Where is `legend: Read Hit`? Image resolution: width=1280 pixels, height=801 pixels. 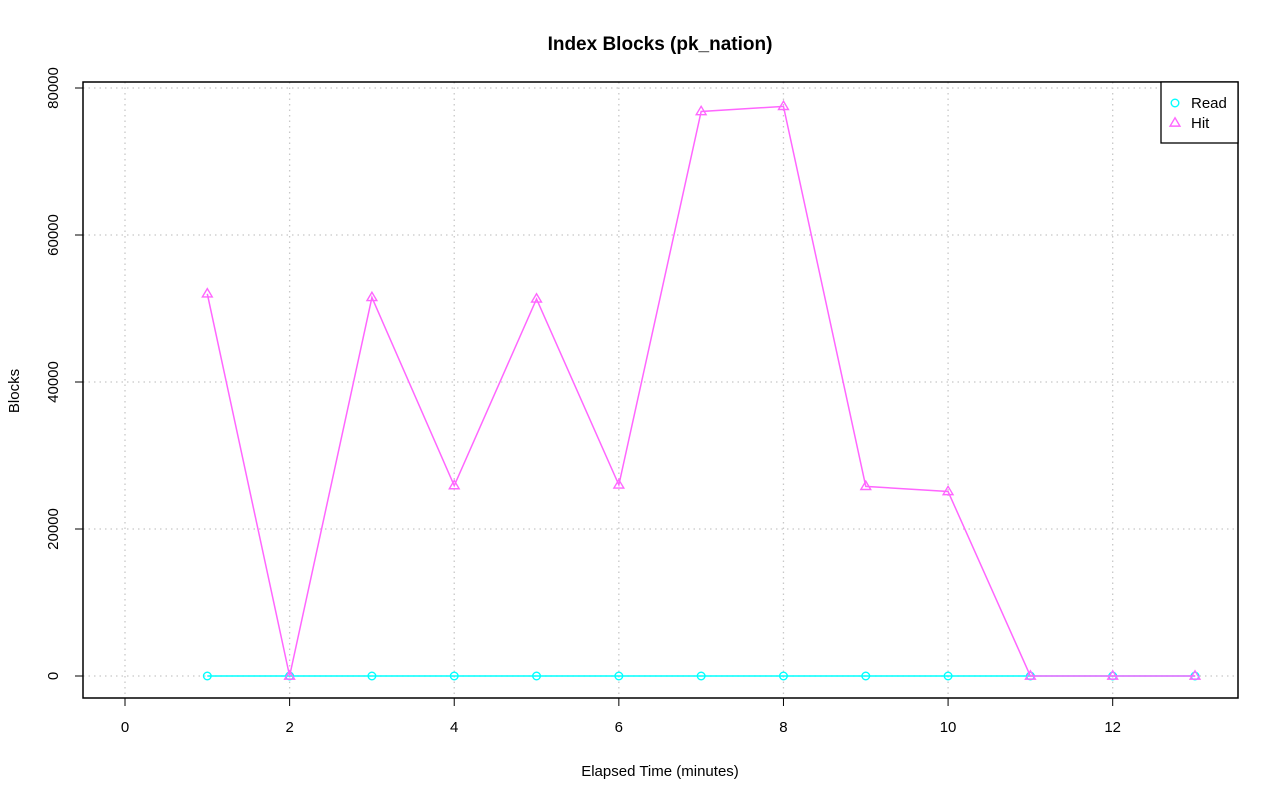 legend: Read Hit is located at coordinates (1199, 112).